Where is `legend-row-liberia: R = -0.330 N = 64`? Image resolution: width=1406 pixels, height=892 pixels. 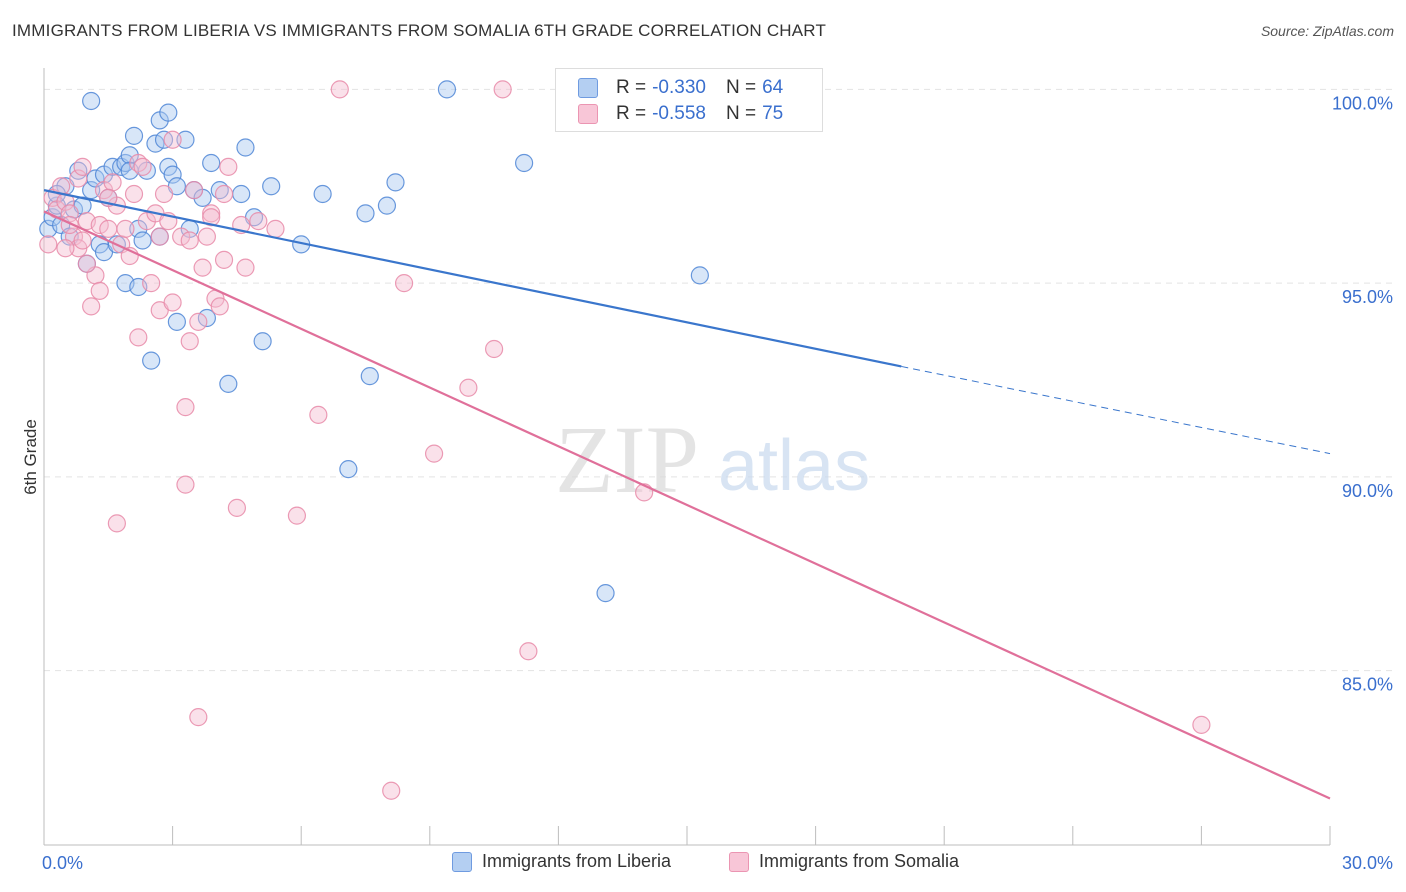 legend-row-liberia: R = -0.330 N = 64 is located at coordinates (680, 88).